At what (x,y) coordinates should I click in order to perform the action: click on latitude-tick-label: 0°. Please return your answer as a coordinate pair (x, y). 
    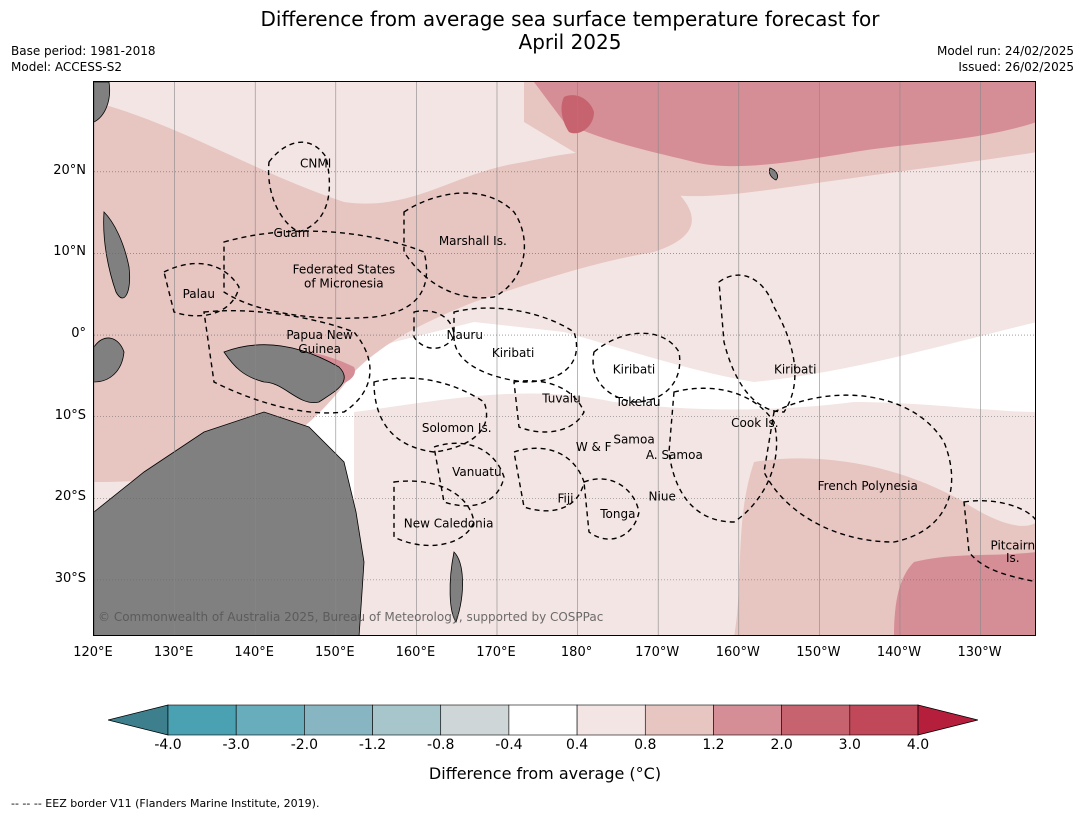
    Looking at the image, I should click on (78, 333).